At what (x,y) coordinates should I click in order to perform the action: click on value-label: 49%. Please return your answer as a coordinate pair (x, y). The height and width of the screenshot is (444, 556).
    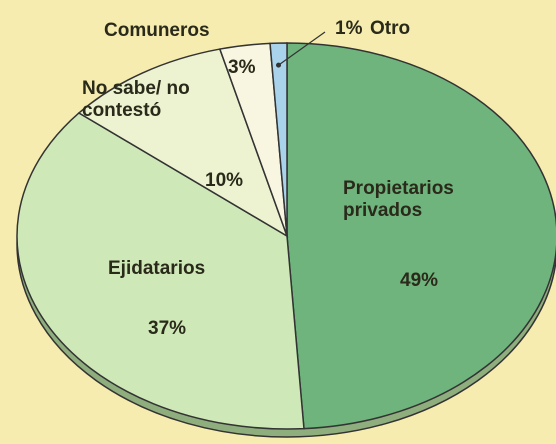
    Looking at the image, I should click on (419, 280).